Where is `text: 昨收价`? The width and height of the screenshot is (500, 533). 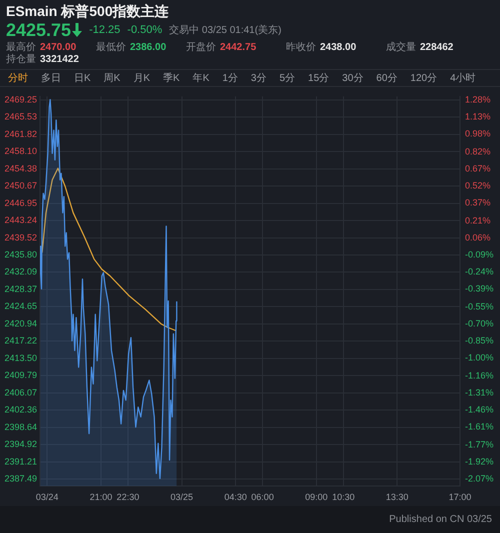 text: 昨收价 is located at coordinates (301, 47).